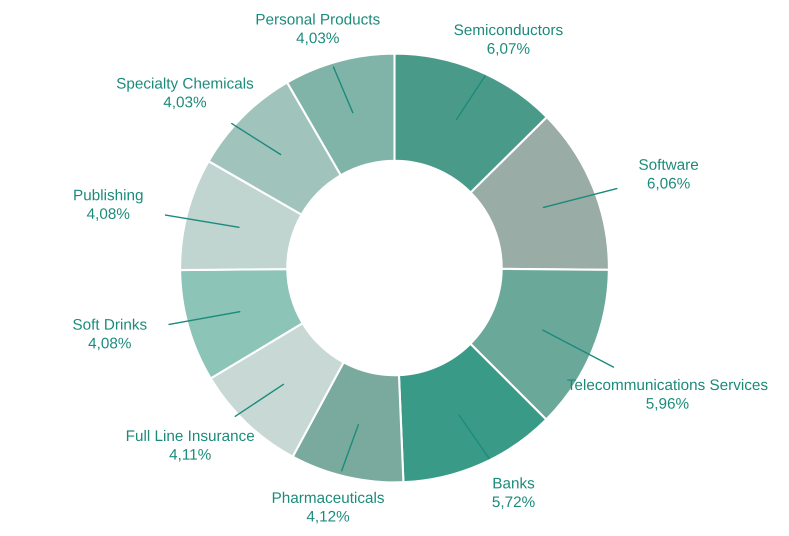 Image resolution: width=789 pixels, height=536 pixels. What do you see at coordinates (508, 30) in the screenshot?
I see `slice-label: Semiconductors` at bounding box center [508, 30].